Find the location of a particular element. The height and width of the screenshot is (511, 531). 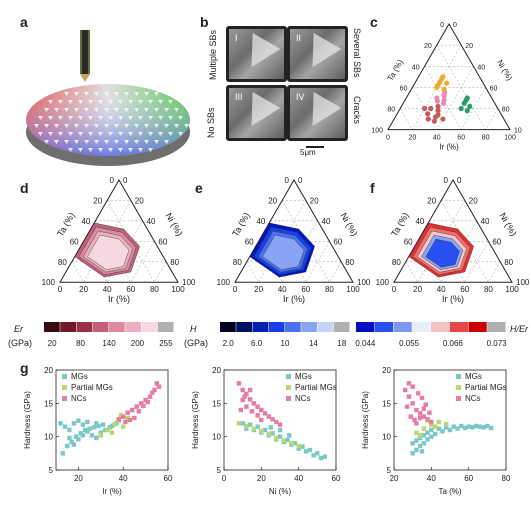

y-tick-label: 20 is located at coordinates (216, 370).